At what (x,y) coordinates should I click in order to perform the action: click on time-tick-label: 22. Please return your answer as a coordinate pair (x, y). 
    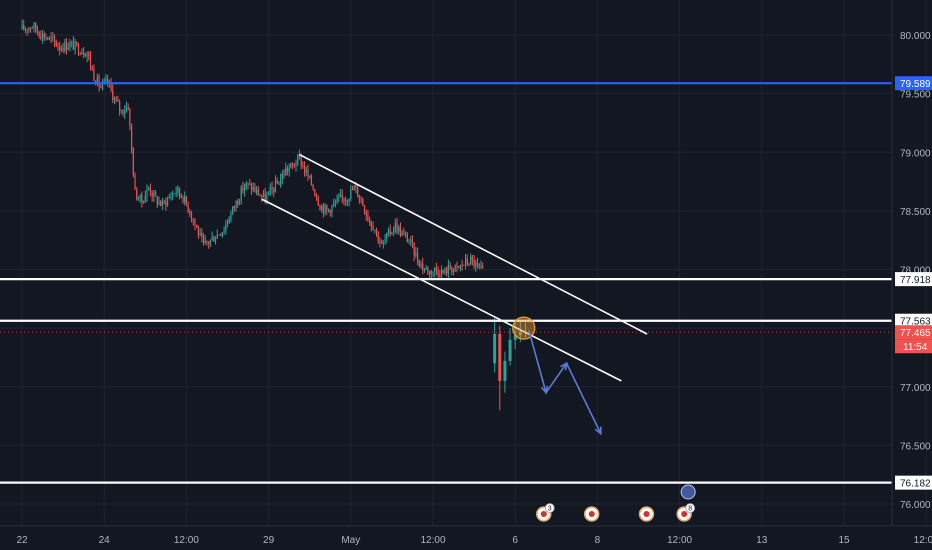
    Looking at the image, I should click on (22, 540).